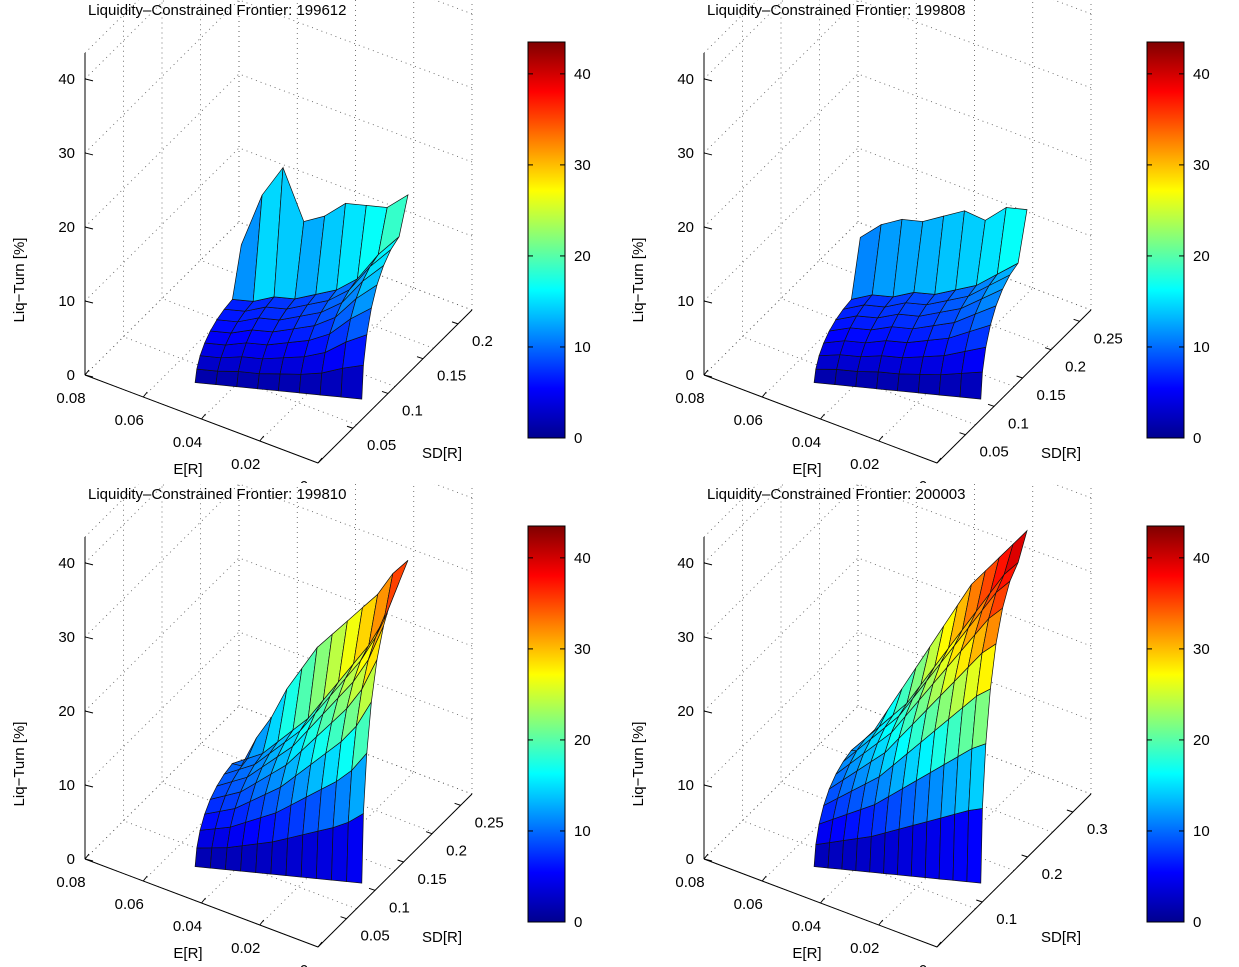 The height and width of the screenshot is (967, 1239). I want to click on sd-tick-label: 0.25, so click(1108, 338).